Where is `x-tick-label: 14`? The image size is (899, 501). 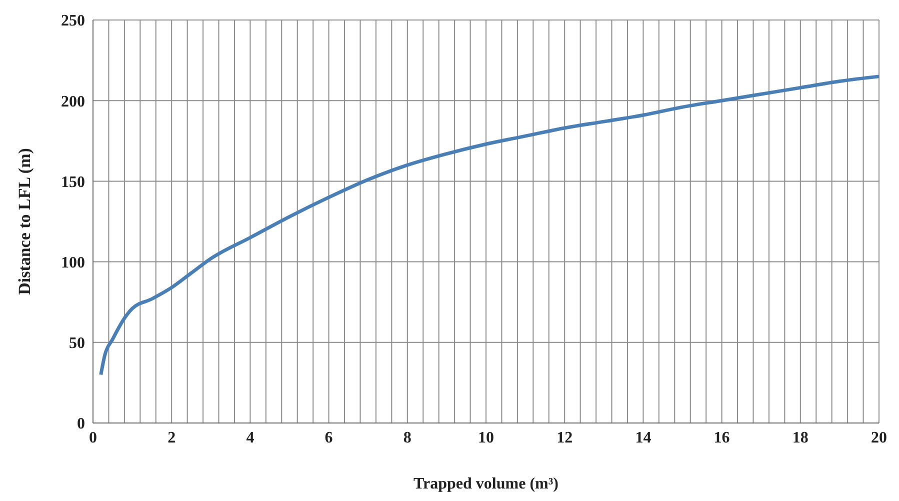
x-tick-label: 14 is located at coordinates (643, 437).